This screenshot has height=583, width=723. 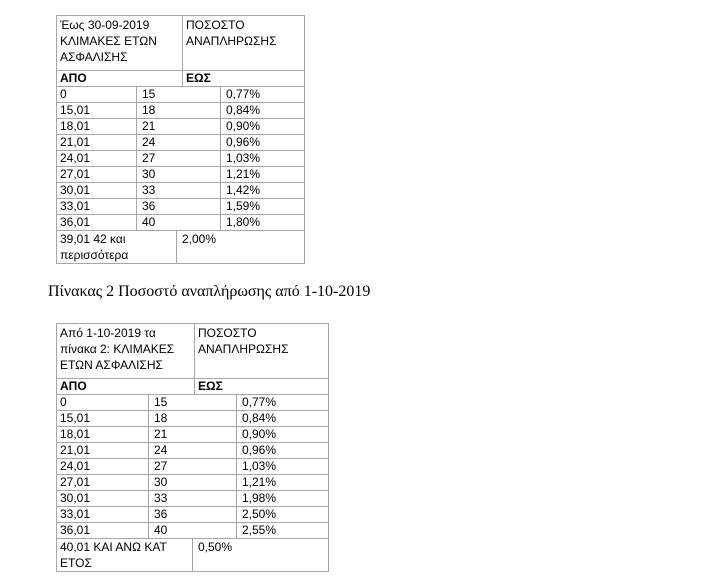 I want to click on row-from-value: 0, so click(x=63, y=402).